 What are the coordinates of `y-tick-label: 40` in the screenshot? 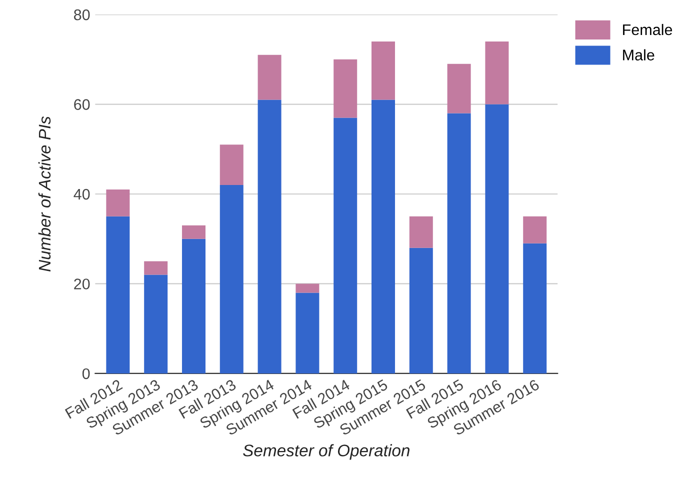 It's located at (82, 194).